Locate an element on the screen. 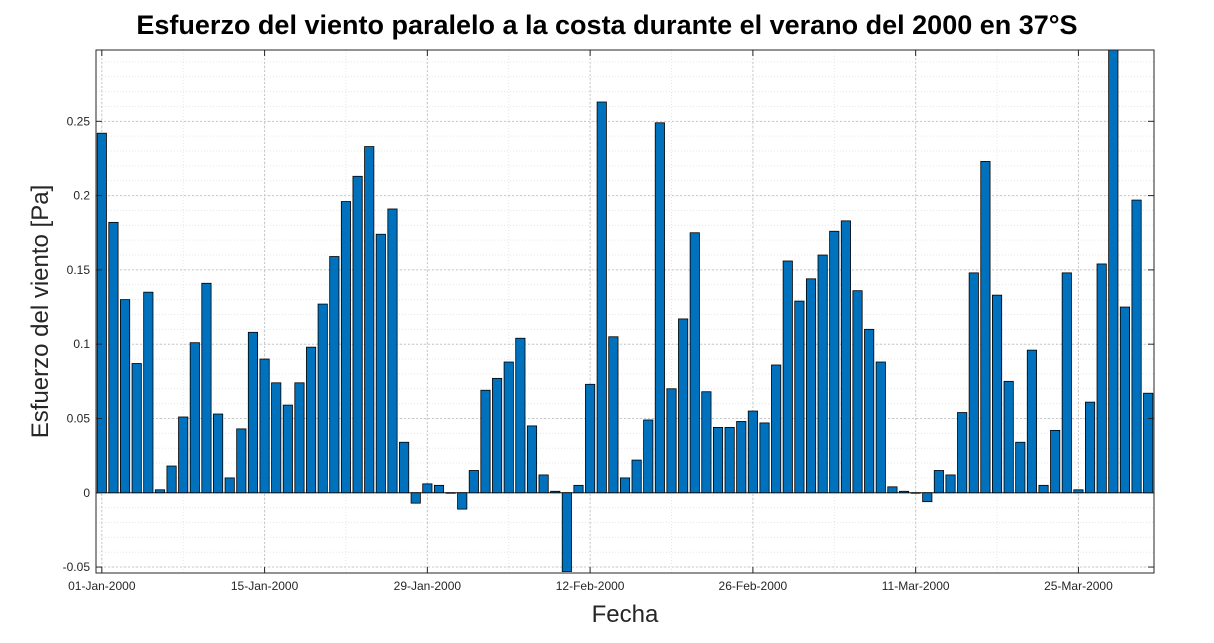  y-tick-label: 0 is located at coordinates (86, 493).